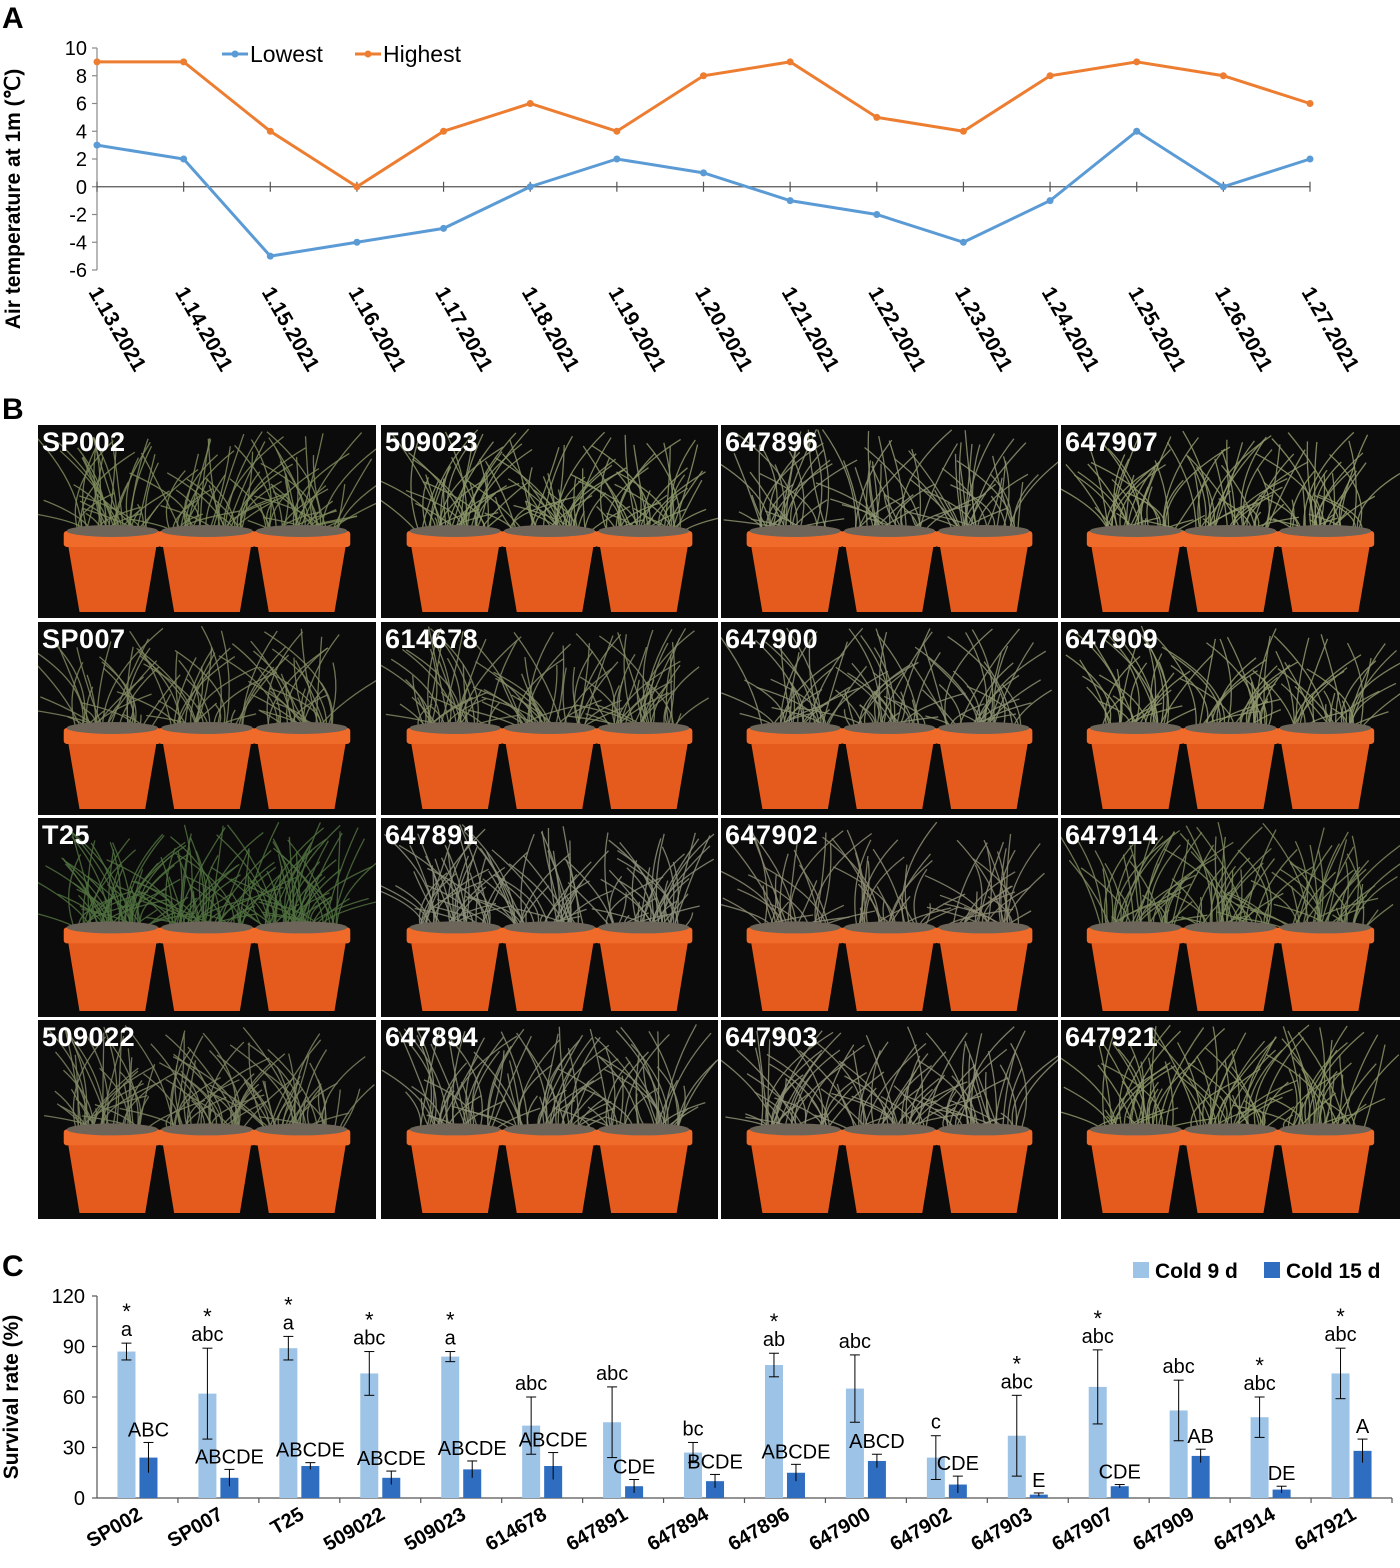 This screenshot has height=1568, width=1400. What do you see at coordinates (207, 718) in the screenshot?
I see `plant-photo-tile: SP007` at bounding box center [207, 718].